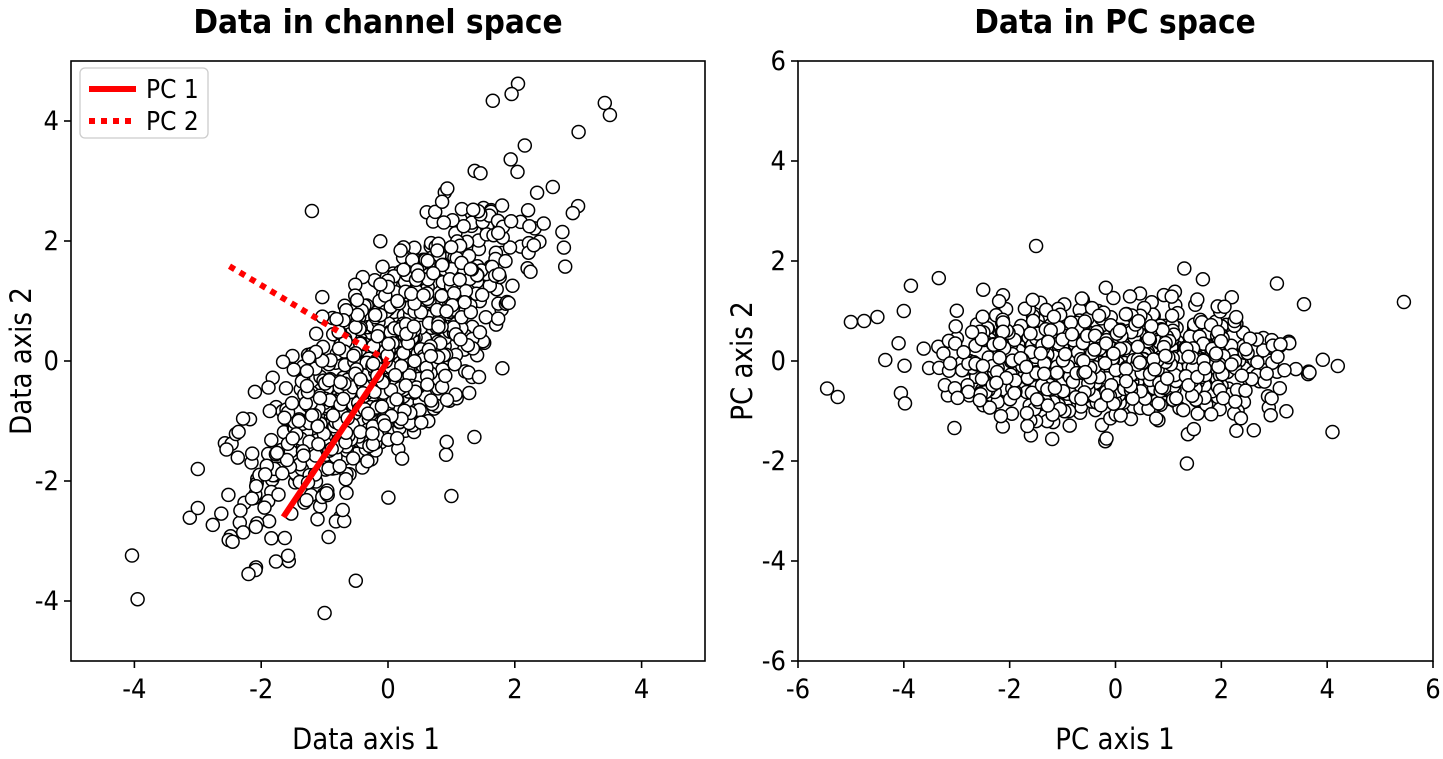 The width and height of the screenshot is (1443, 759). What do you see at coordinates (1010, 689) in the screenshot?
I see `x-tick-label: -2` at bounding box center [1010, 689].